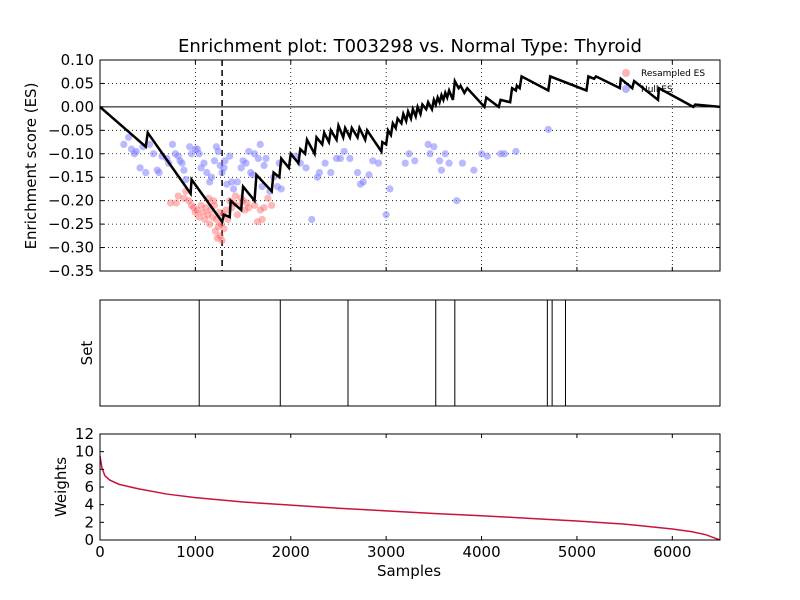 This screenshot has height=600, width=800. I want to click on samples-x-tick-label: 3000, so click(386, 552).